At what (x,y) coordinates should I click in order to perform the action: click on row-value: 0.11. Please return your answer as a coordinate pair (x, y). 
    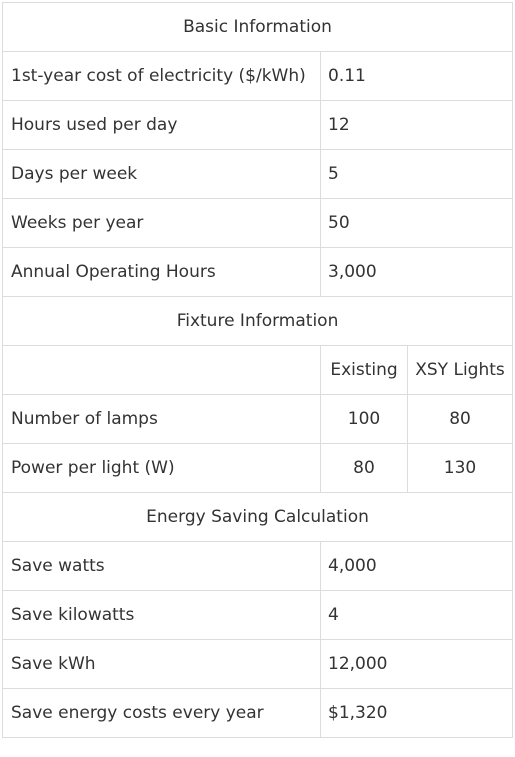
    Looking at the image, I should click on (416, 76).